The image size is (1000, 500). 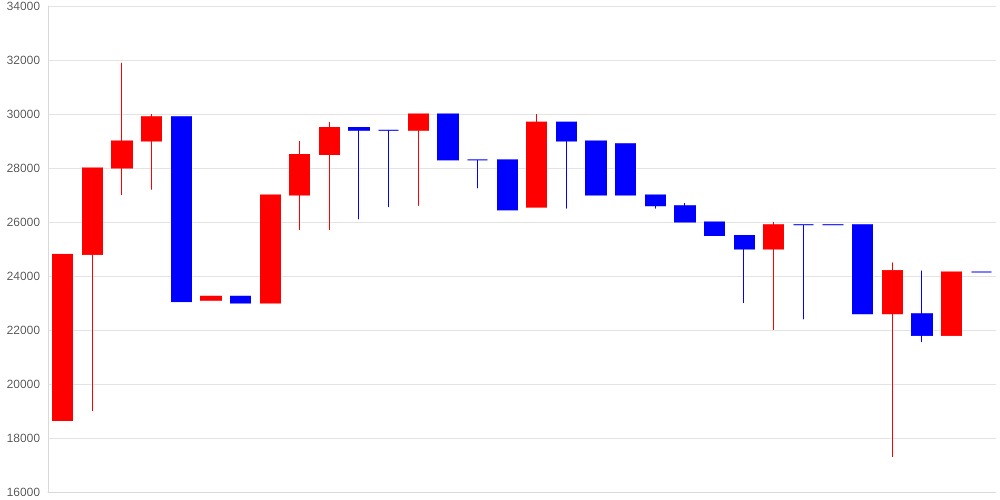 I want to click on y-tick-label: 32000, so click(x=23, y=60).